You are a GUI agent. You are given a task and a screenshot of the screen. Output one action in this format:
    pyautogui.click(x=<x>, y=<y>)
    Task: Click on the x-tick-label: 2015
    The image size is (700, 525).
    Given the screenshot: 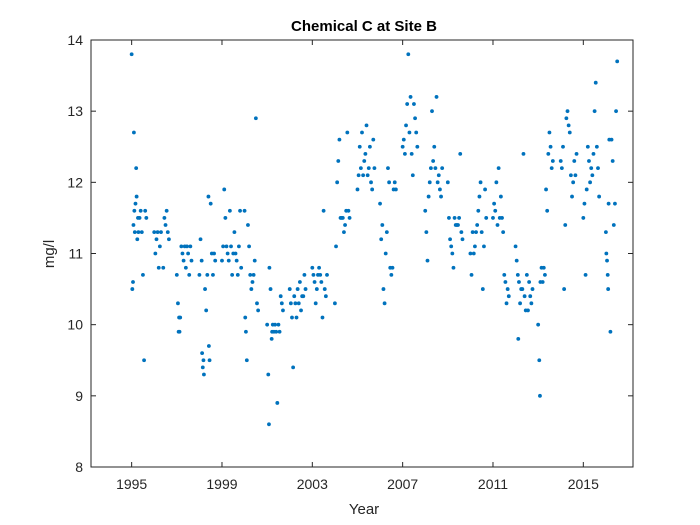 What is the action you would take?
    pyautogui.click(x=583, y=484)
    